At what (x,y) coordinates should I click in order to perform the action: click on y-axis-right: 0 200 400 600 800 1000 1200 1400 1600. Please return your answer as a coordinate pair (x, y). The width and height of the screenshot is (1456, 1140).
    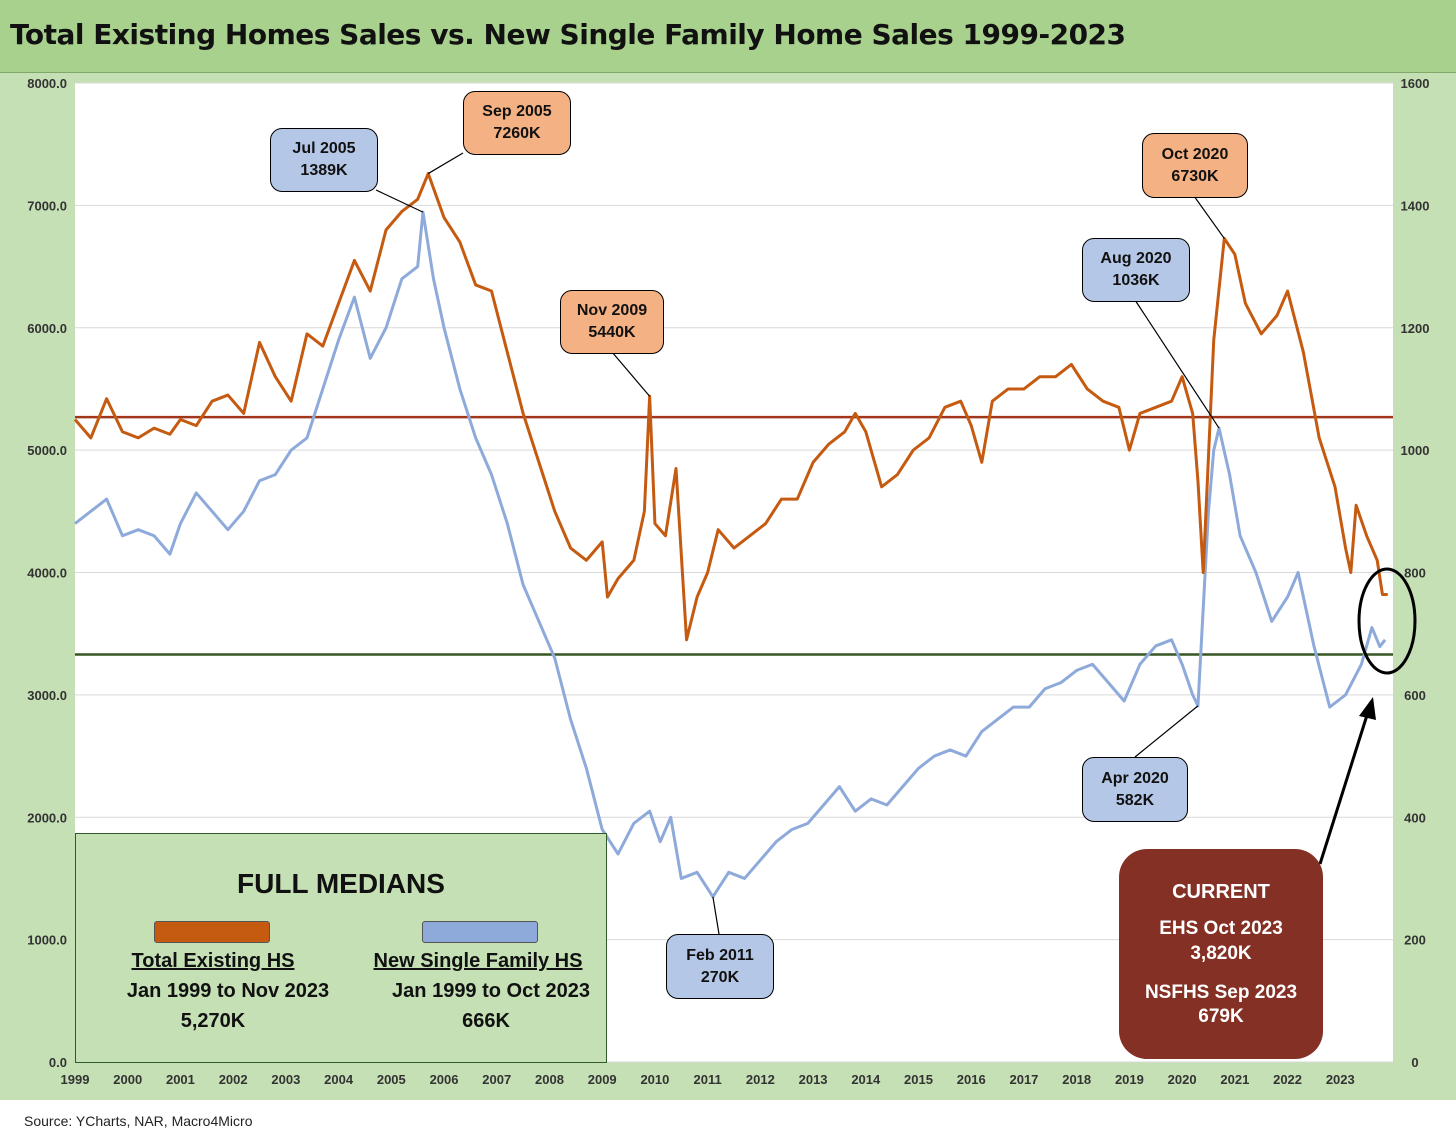
    Looking at the image, I should click on (1415, 573).